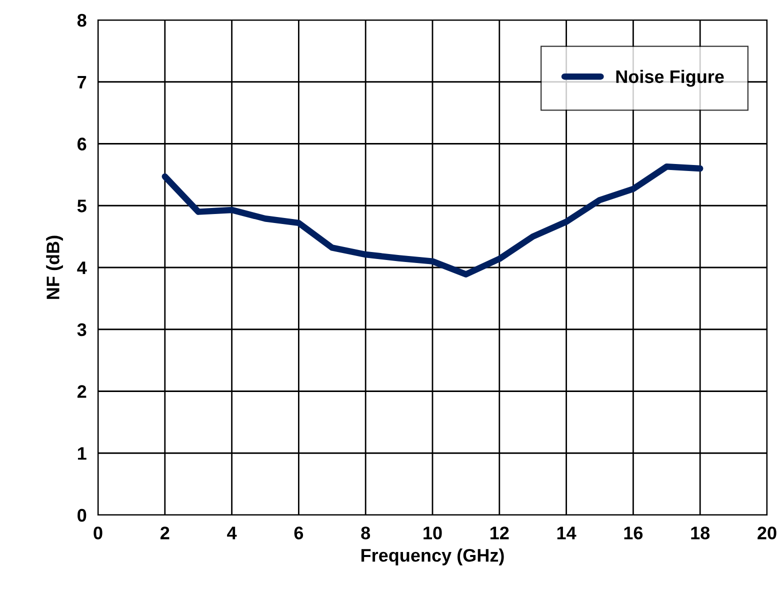 The height and width of the screenshot is (597, 782). I want to click on legend-label: Noise Figure, so click(670, 78).